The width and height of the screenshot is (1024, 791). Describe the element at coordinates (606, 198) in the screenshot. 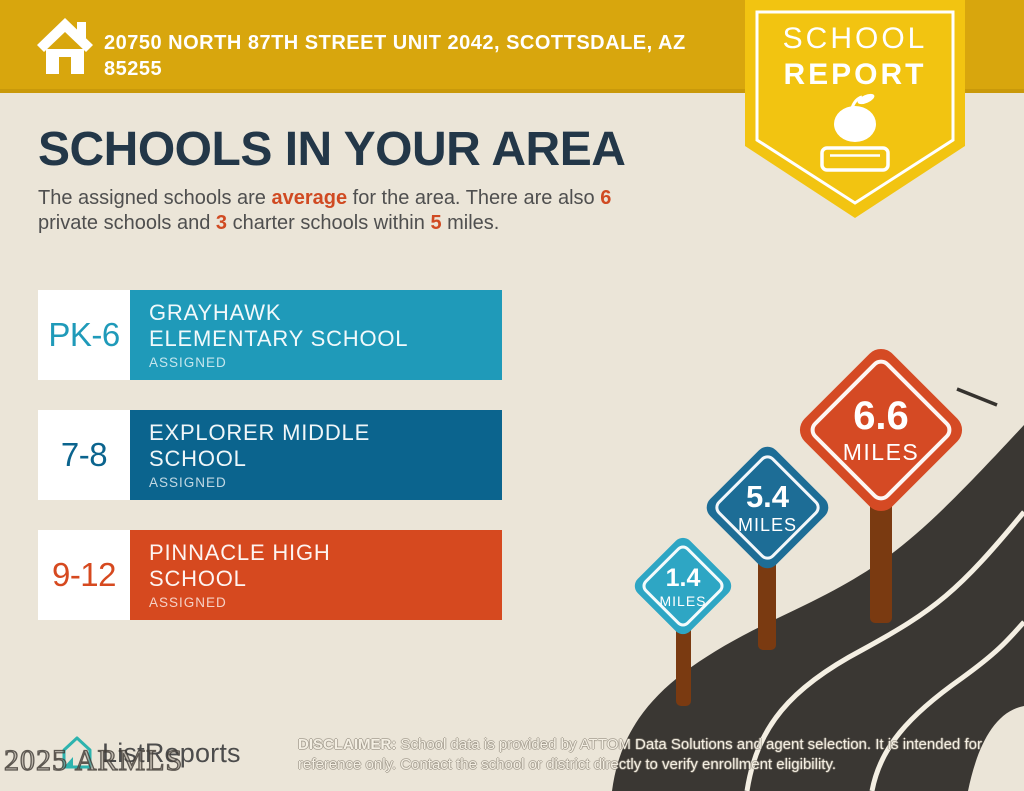

I see `subtitle-highlight-private-count: 6` at that location.